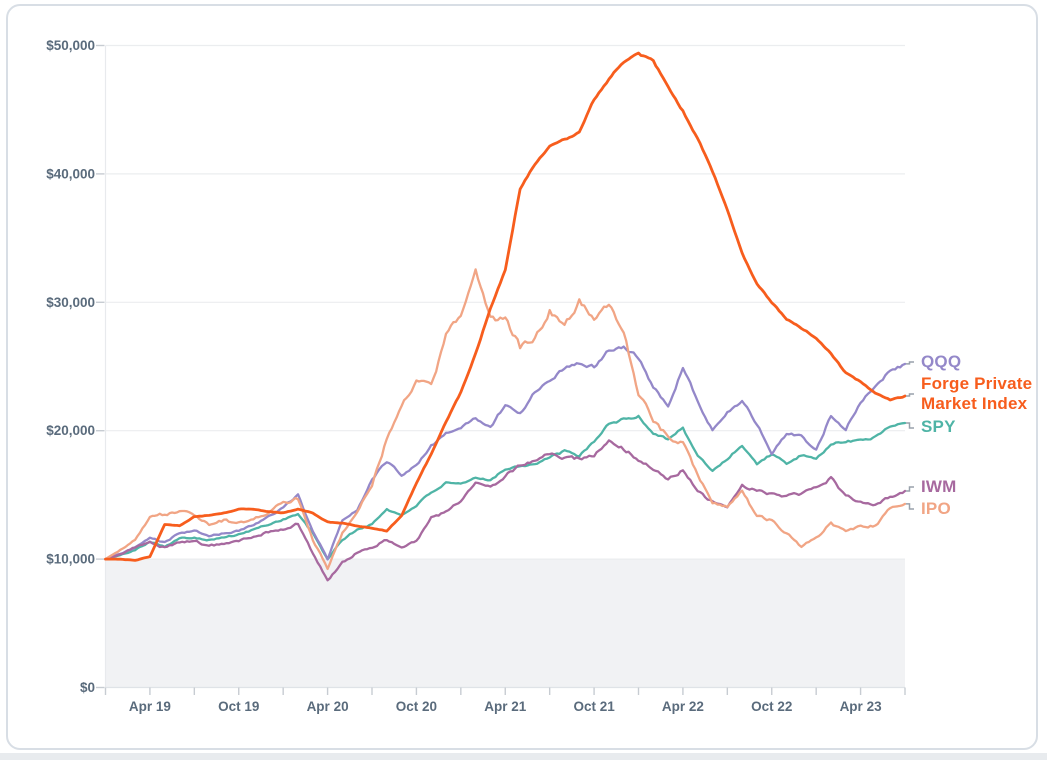  I want to click on y-axis-label: $50,000, so click(70, 45).